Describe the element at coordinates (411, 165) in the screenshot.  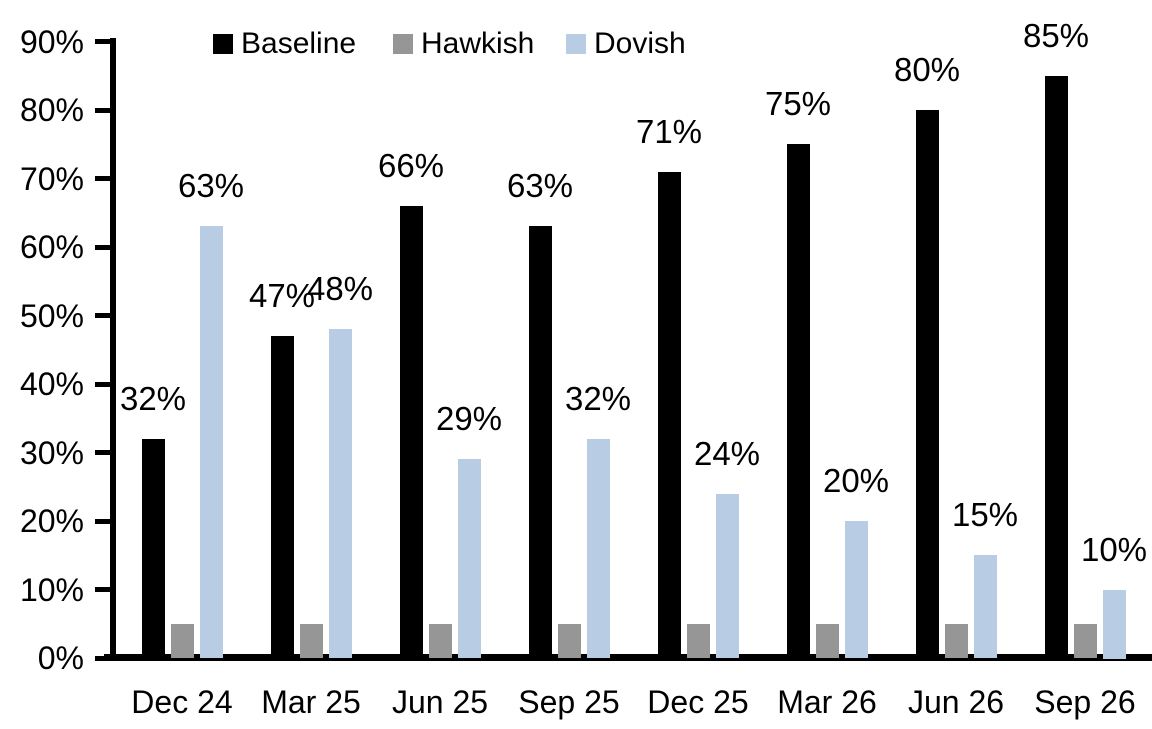
I see `data-label-baseline-jun-25: 66%` at that location.